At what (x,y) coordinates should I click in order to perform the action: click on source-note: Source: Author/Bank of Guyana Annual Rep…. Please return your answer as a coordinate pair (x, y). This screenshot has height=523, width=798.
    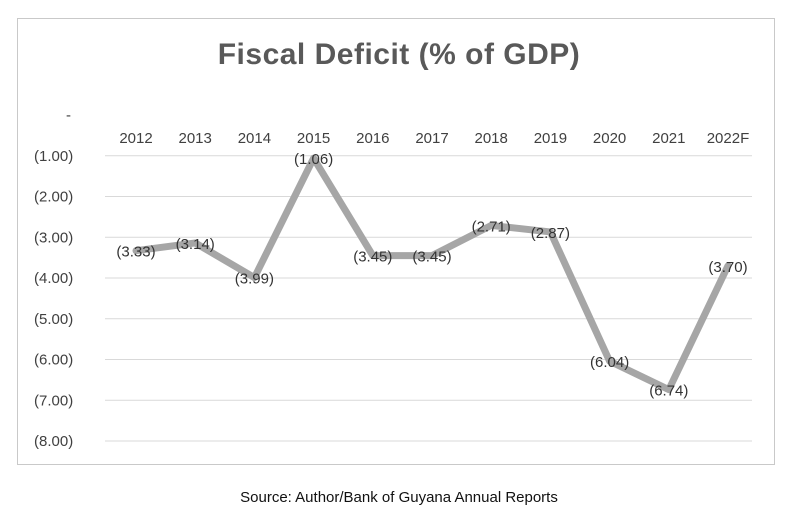
    Looking at the image, I should click on (399, 497).